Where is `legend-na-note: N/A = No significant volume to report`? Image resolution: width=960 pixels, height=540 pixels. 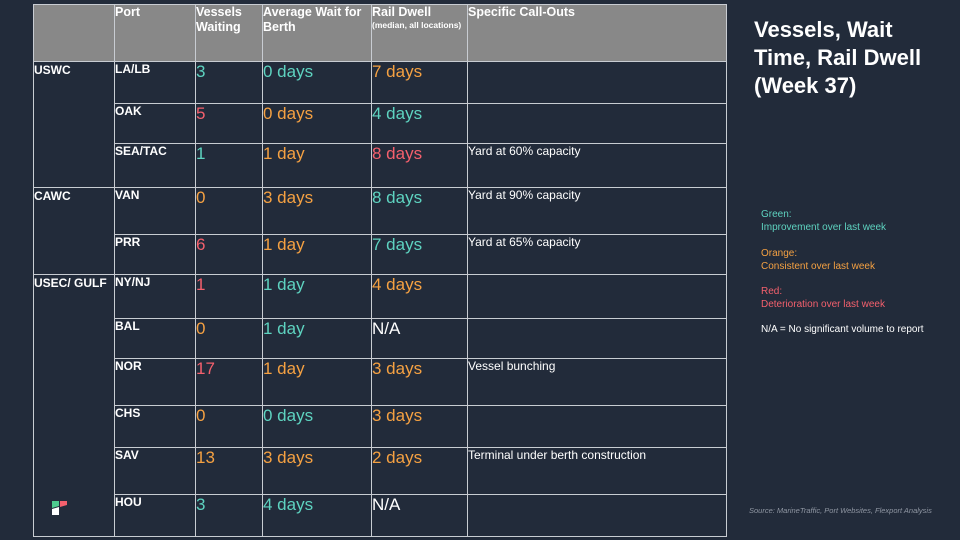 legend-na-note: N/A = No significant volume to report is located at coordinates (842, 329).